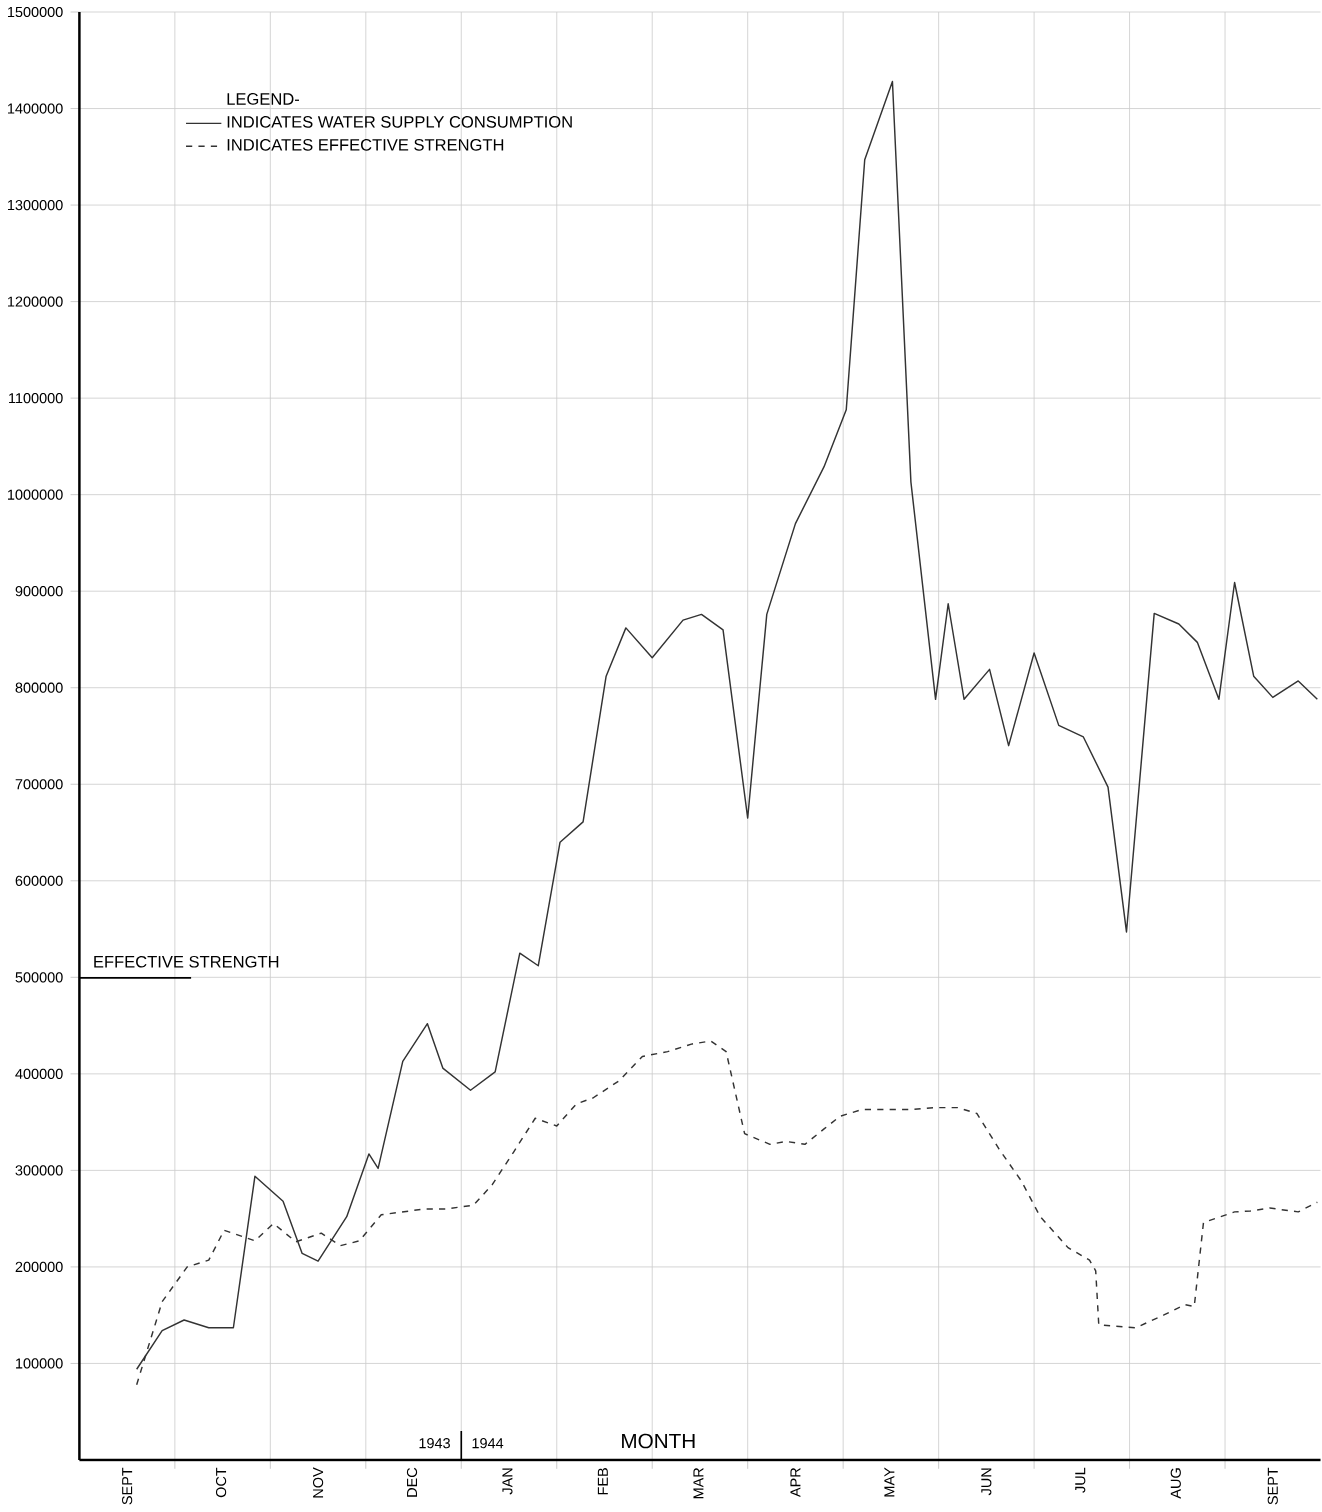  I want to click on y-tick-label: 1100000, so click(36, 398).